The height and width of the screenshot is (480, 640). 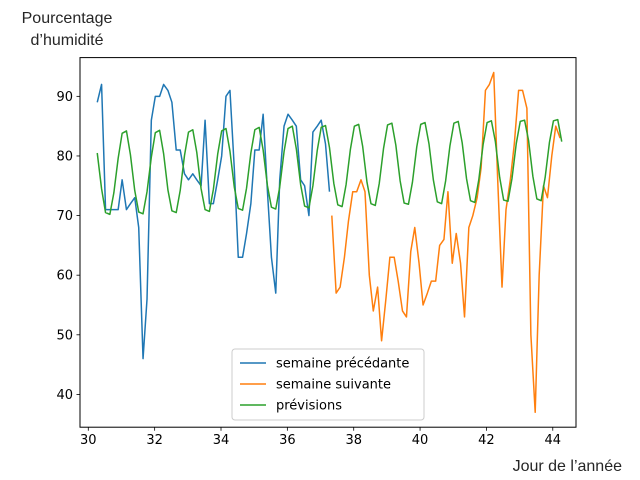 I want to click on x-tick-label: 42, so click(x=486, y=440).